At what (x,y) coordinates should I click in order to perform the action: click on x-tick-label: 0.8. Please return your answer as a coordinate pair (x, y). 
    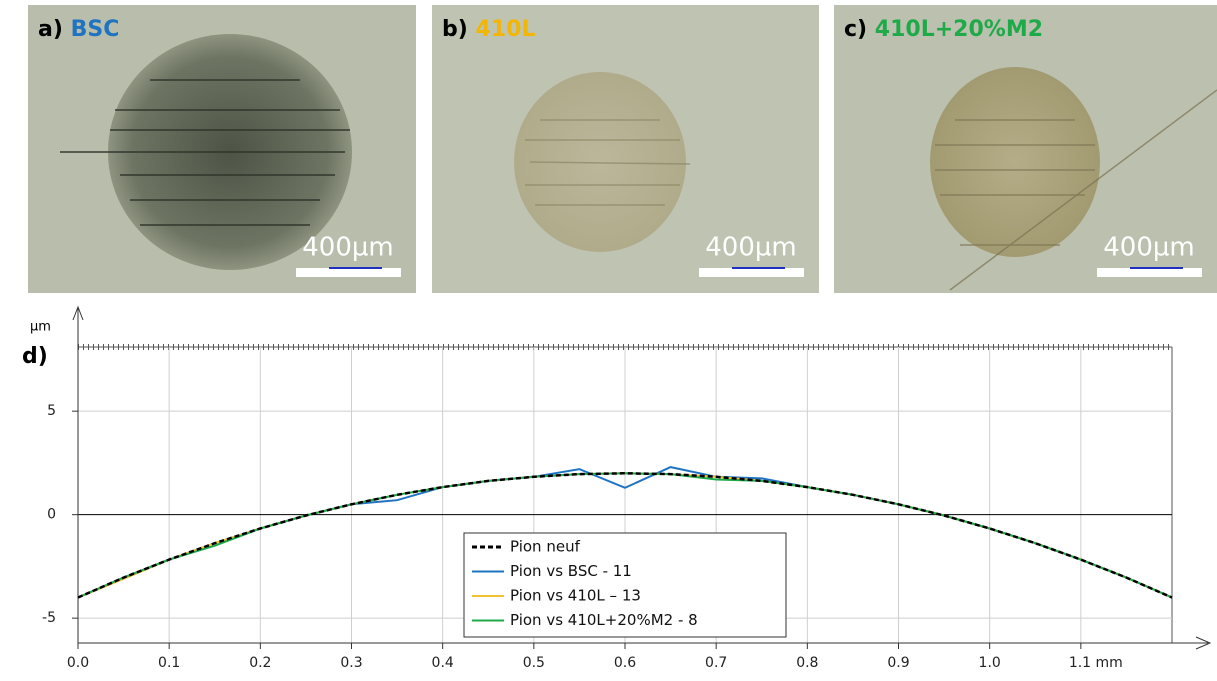
    Looking at the image, I should click on (807, 663).